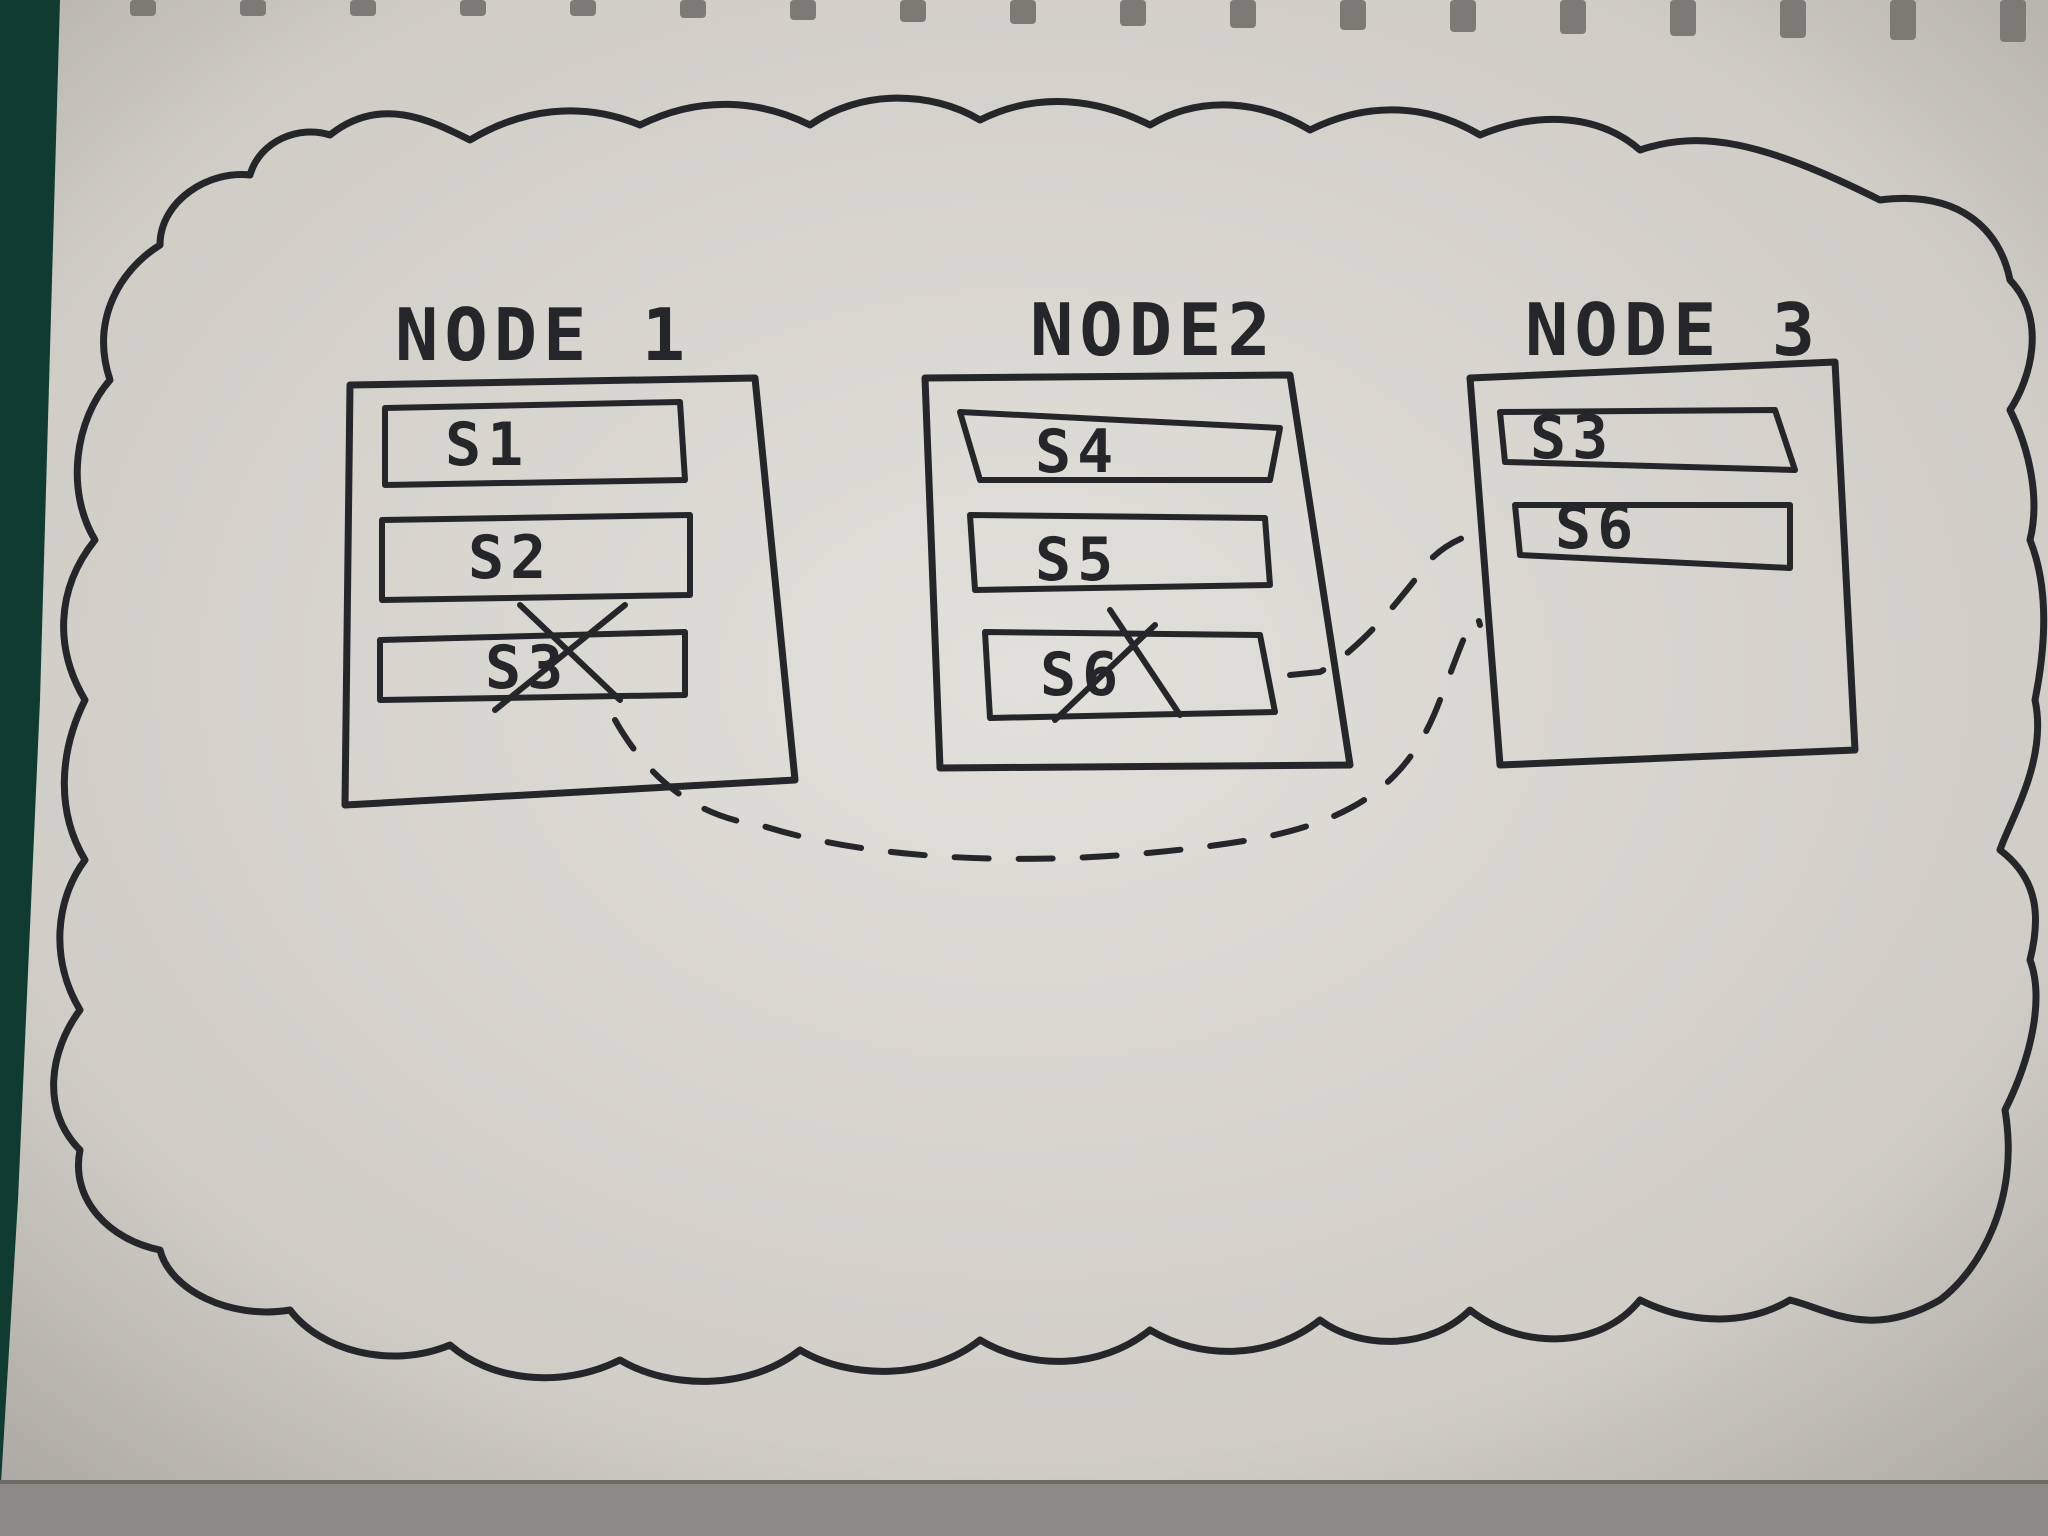 Image resolution: width=2048 pixels, height=1536 pixels. Describe the element at coordinates (1024, 1508) in the screenshot. I see `page-edge` at that location.